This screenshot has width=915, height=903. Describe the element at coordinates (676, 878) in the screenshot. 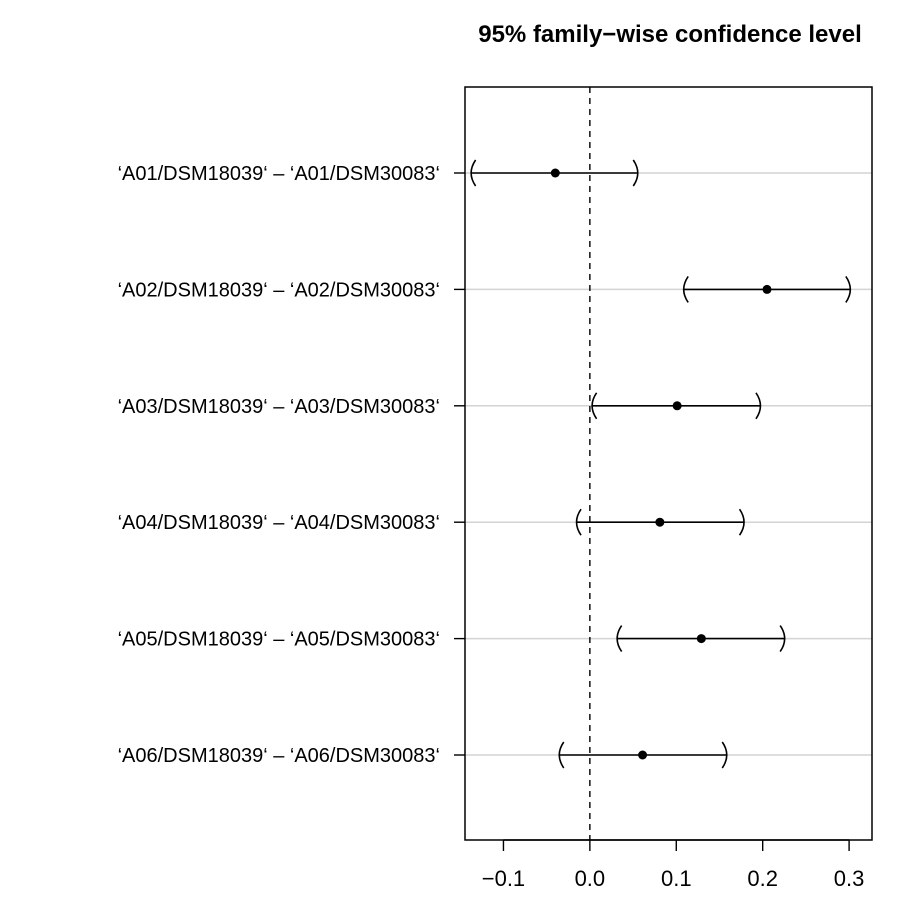

I see `x-tick-label: 0.1` at that location.